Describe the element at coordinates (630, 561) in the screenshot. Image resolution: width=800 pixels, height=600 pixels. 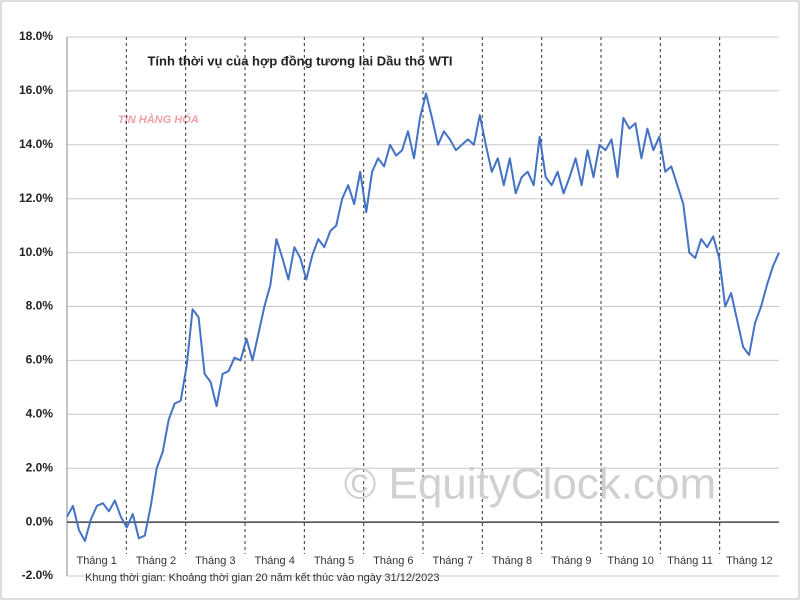
I see `x-tick-label: Tháng 10` at that location.